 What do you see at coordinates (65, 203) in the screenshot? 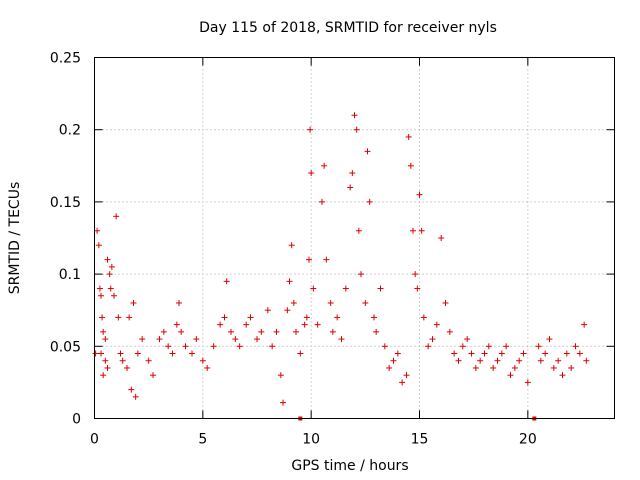
I see `y-tick-label: 0.15` at bounding box center [65, 203].